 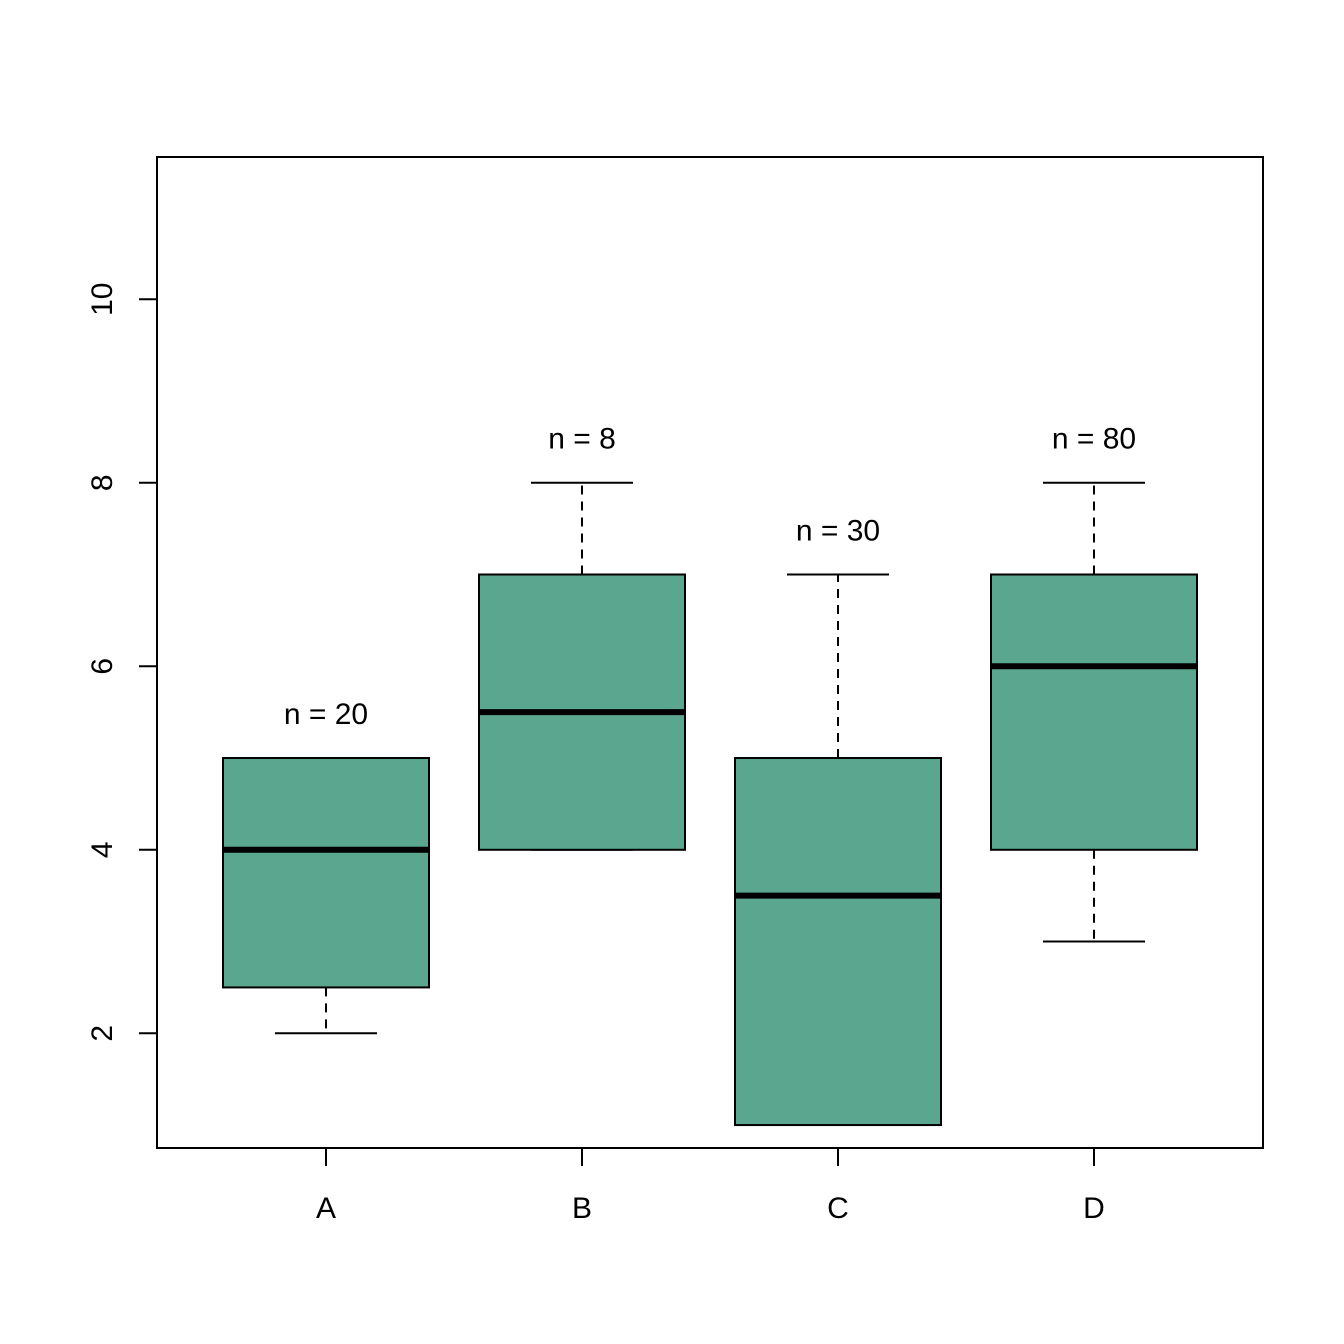 I want to click on y-tick-label: 8, so click(x=102, y=482).